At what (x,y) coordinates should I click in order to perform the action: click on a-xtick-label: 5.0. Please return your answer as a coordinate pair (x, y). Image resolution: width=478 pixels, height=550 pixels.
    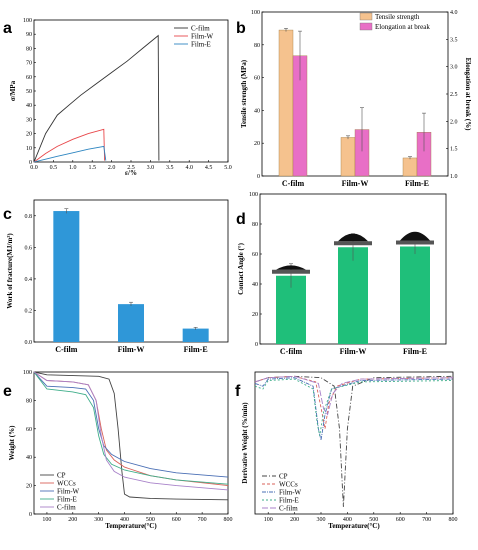
    Looking at the image, I should click on (228, 168).